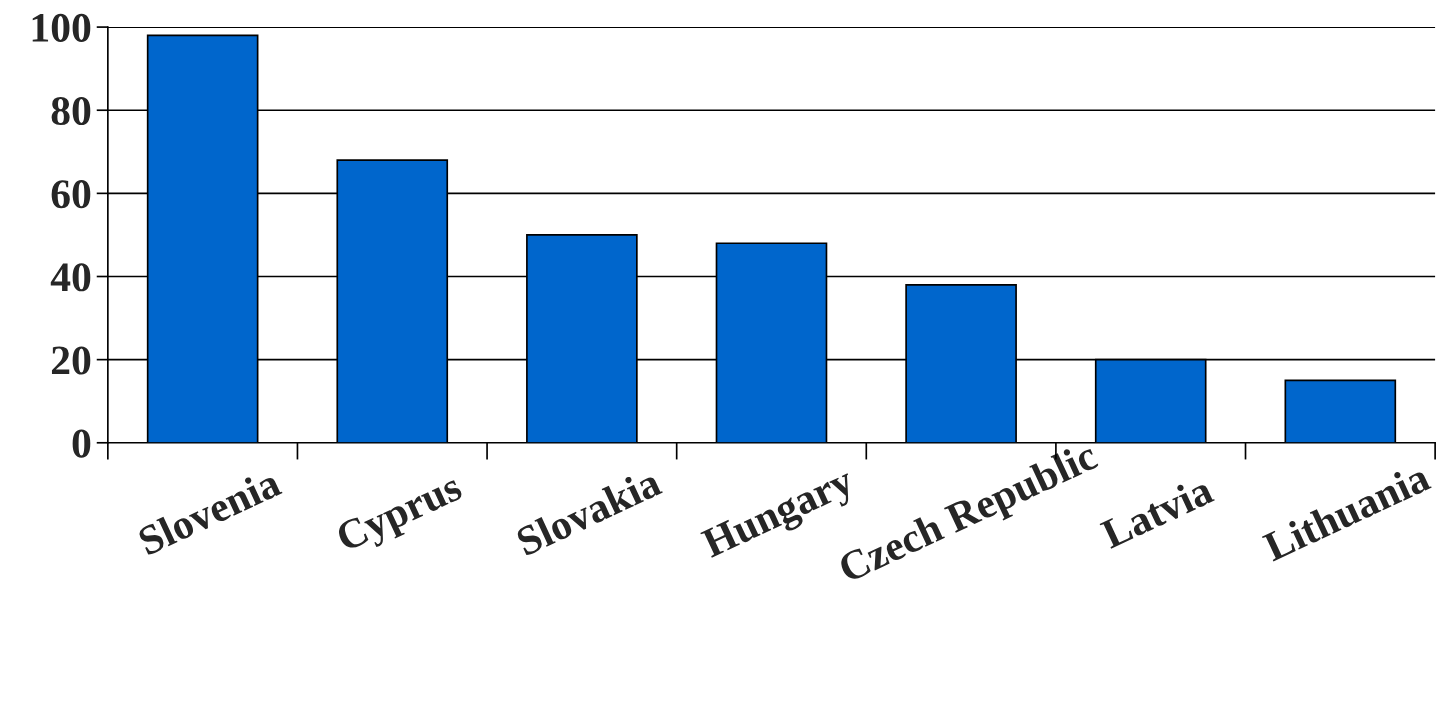 This screenshot has width=1438, height=713. What do you see at coordinates (71, 194) in the screenshot?
I see `y-tick-label: 60` at bounding box center [71, 194].